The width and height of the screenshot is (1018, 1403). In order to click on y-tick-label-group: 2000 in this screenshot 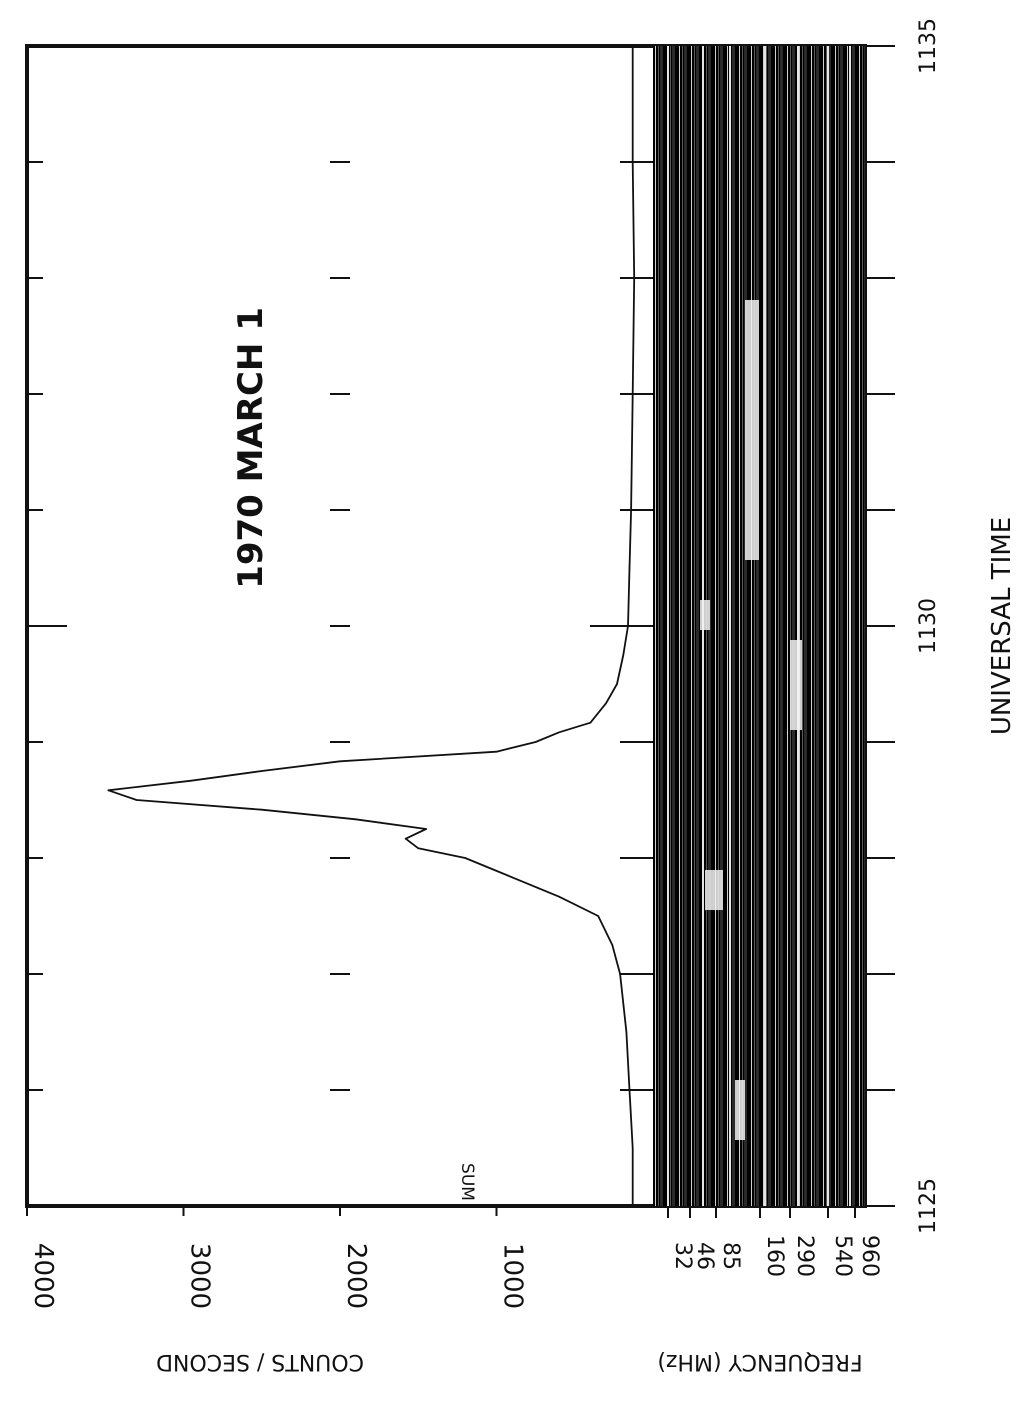, I will do `click(356, 1276)`.